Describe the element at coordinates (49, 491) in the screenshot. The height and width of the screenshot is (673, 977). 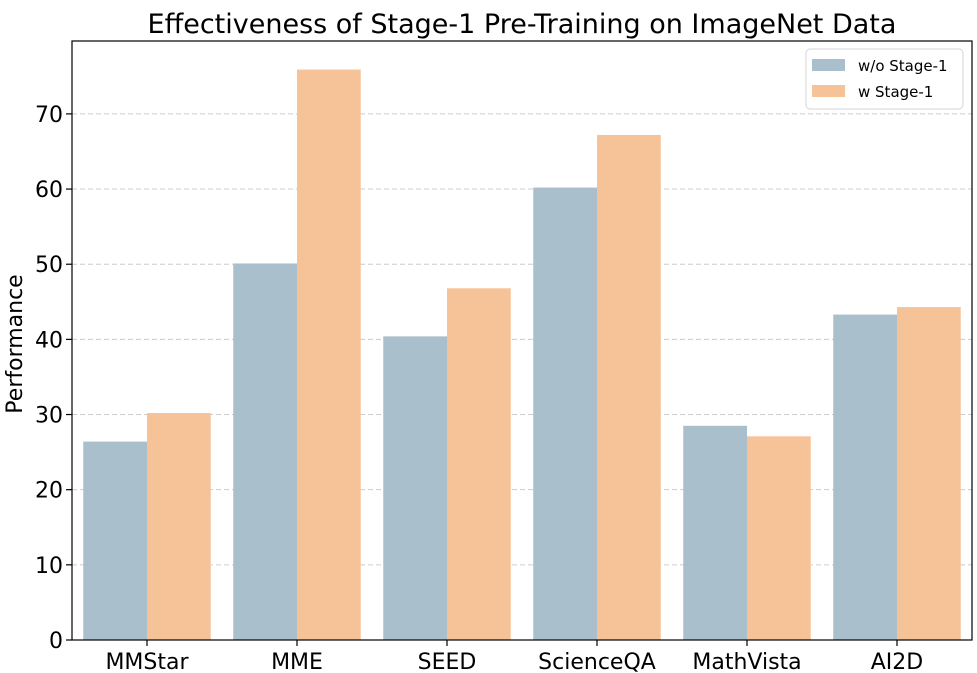
I see `y-tick-label: 20` at that location.